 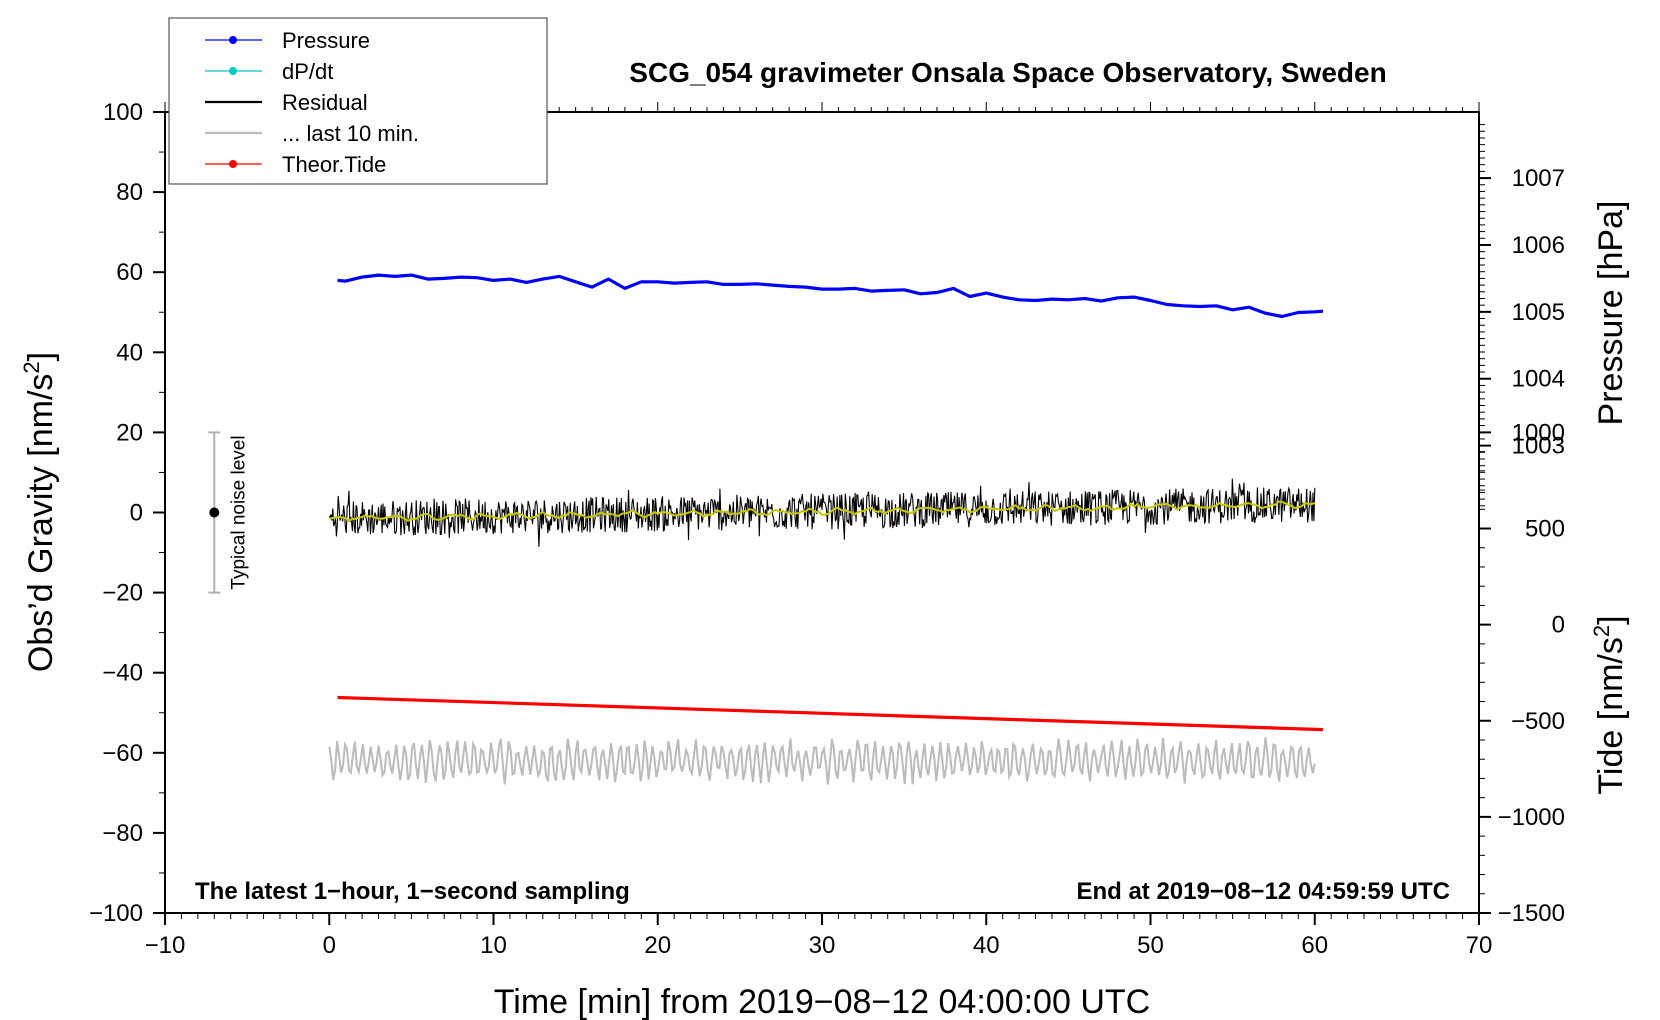 What do you see at coordinates (1558, 625) in the screenshot?
I see `tide-tick-label: 0` at bounding box center [1558, 625].